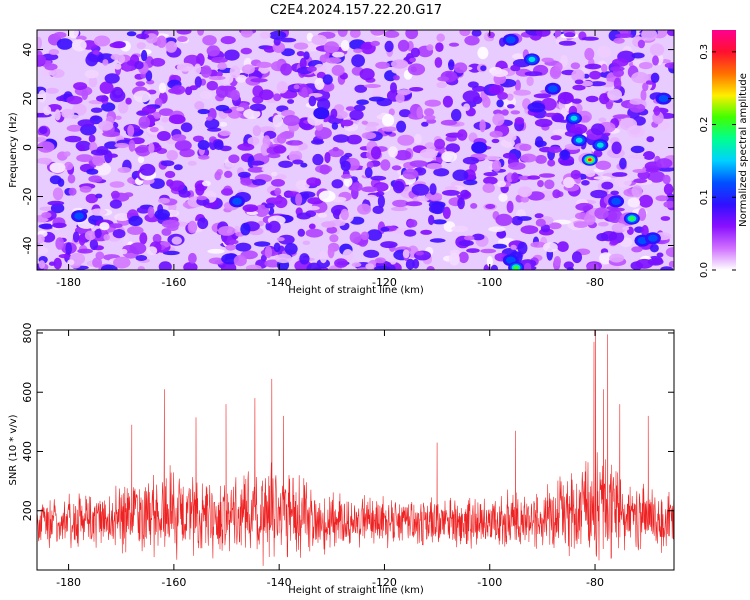 The image size is (750, 600). What do you see at coordinates (27, 50) in the screenshot?
I see `heatmap-y-tick-label: 40` at bounding box center [27, 50].